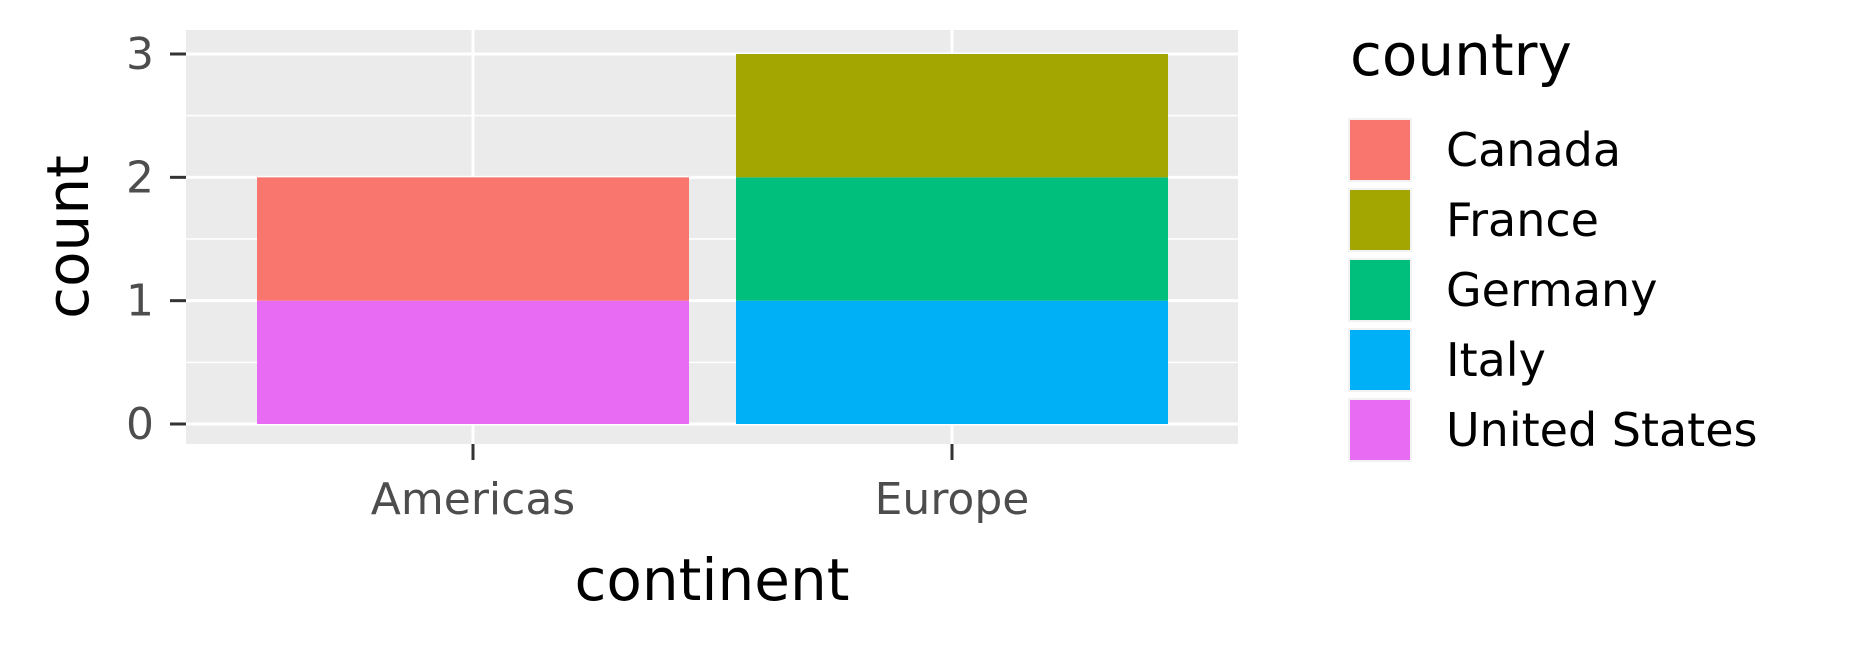 This screenshot has height=648, width=1872. I want to click on legend-key-germany, so click(1380, 290).